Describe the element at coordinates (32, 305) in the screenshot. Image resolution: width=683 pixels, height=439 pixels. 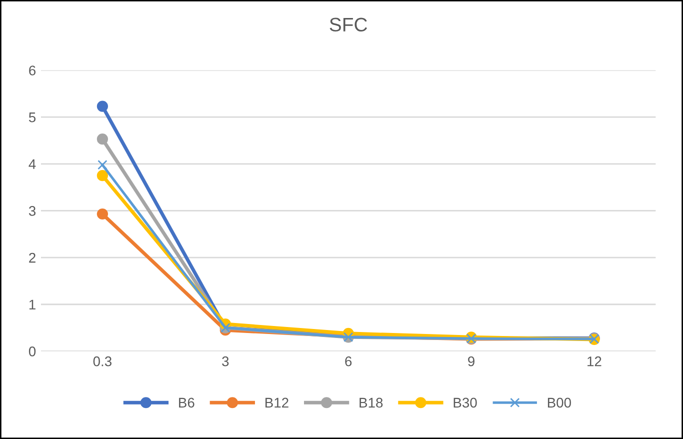
I see `y-tick-label: 1` at that location.